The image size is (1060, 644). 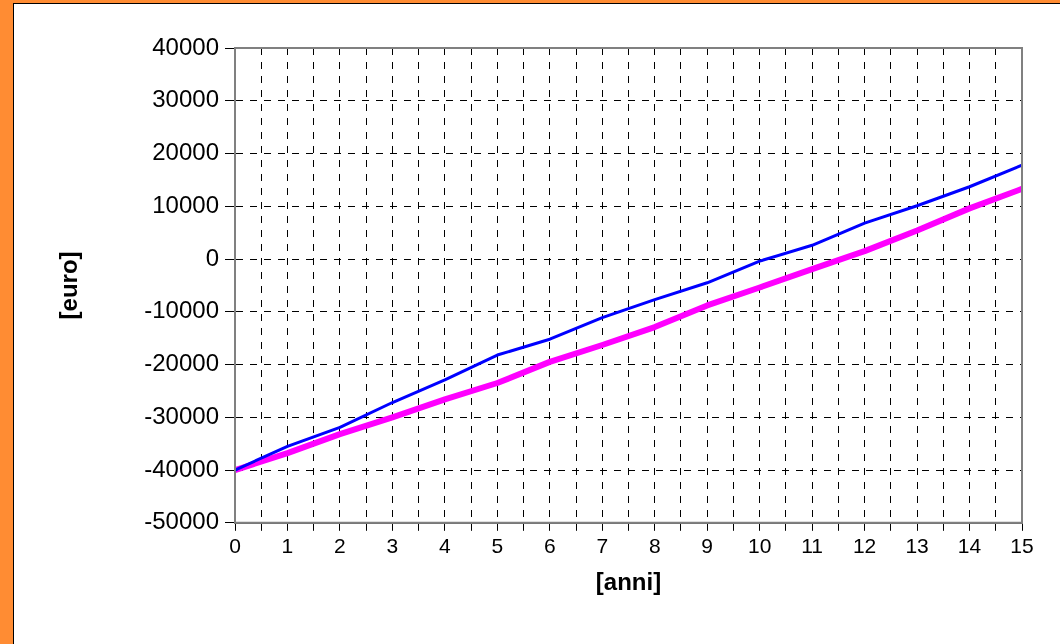 I want to click on y-tick-label: -20000, so click(x=181, y=363).